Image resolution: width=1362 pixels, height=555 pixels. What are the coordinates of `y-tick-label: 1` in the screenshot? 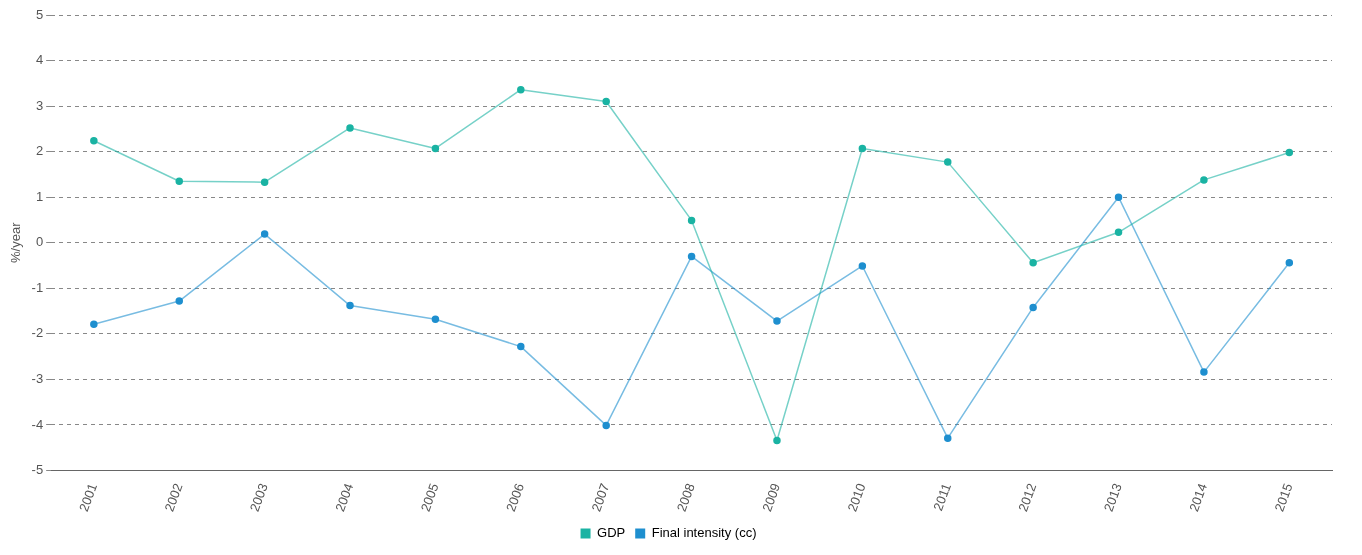 It's located at (39, 196).